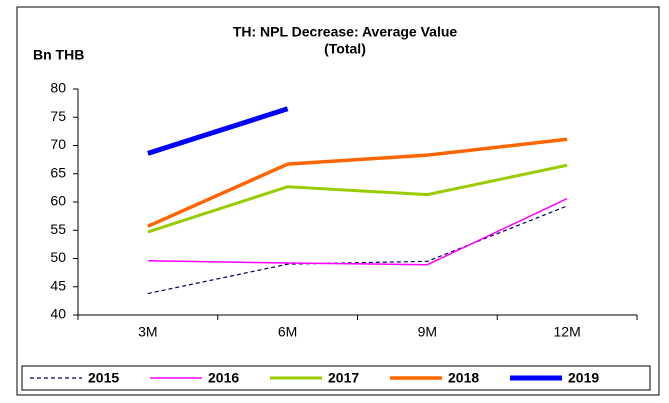  What do you see at coordinates (345, 49) in the screenshot?
I see `chart-title: (Total)` at bounding box center [345, 49].